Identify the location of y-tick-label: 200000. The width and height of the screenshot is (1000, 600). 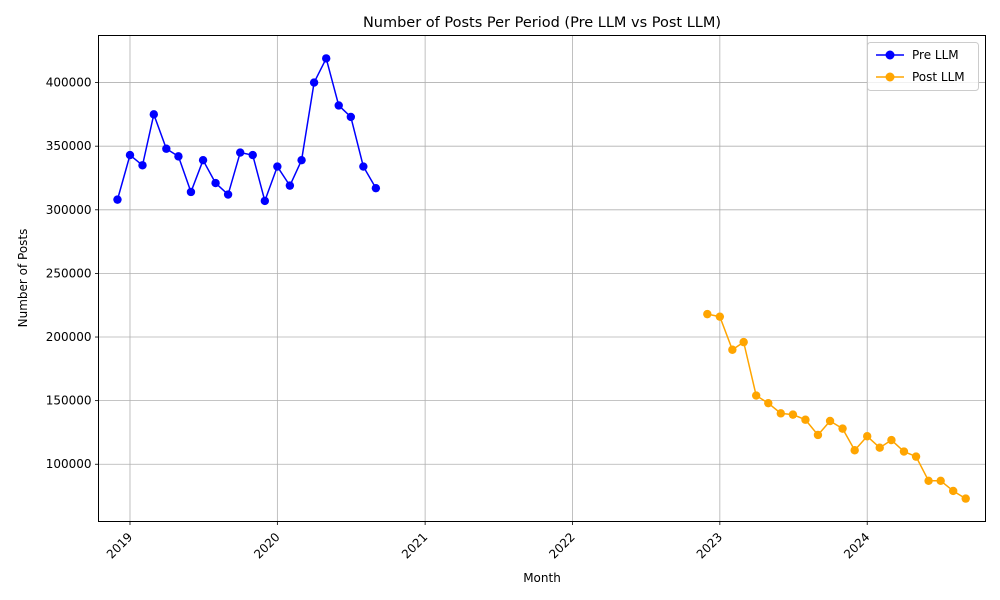
(69, 337).